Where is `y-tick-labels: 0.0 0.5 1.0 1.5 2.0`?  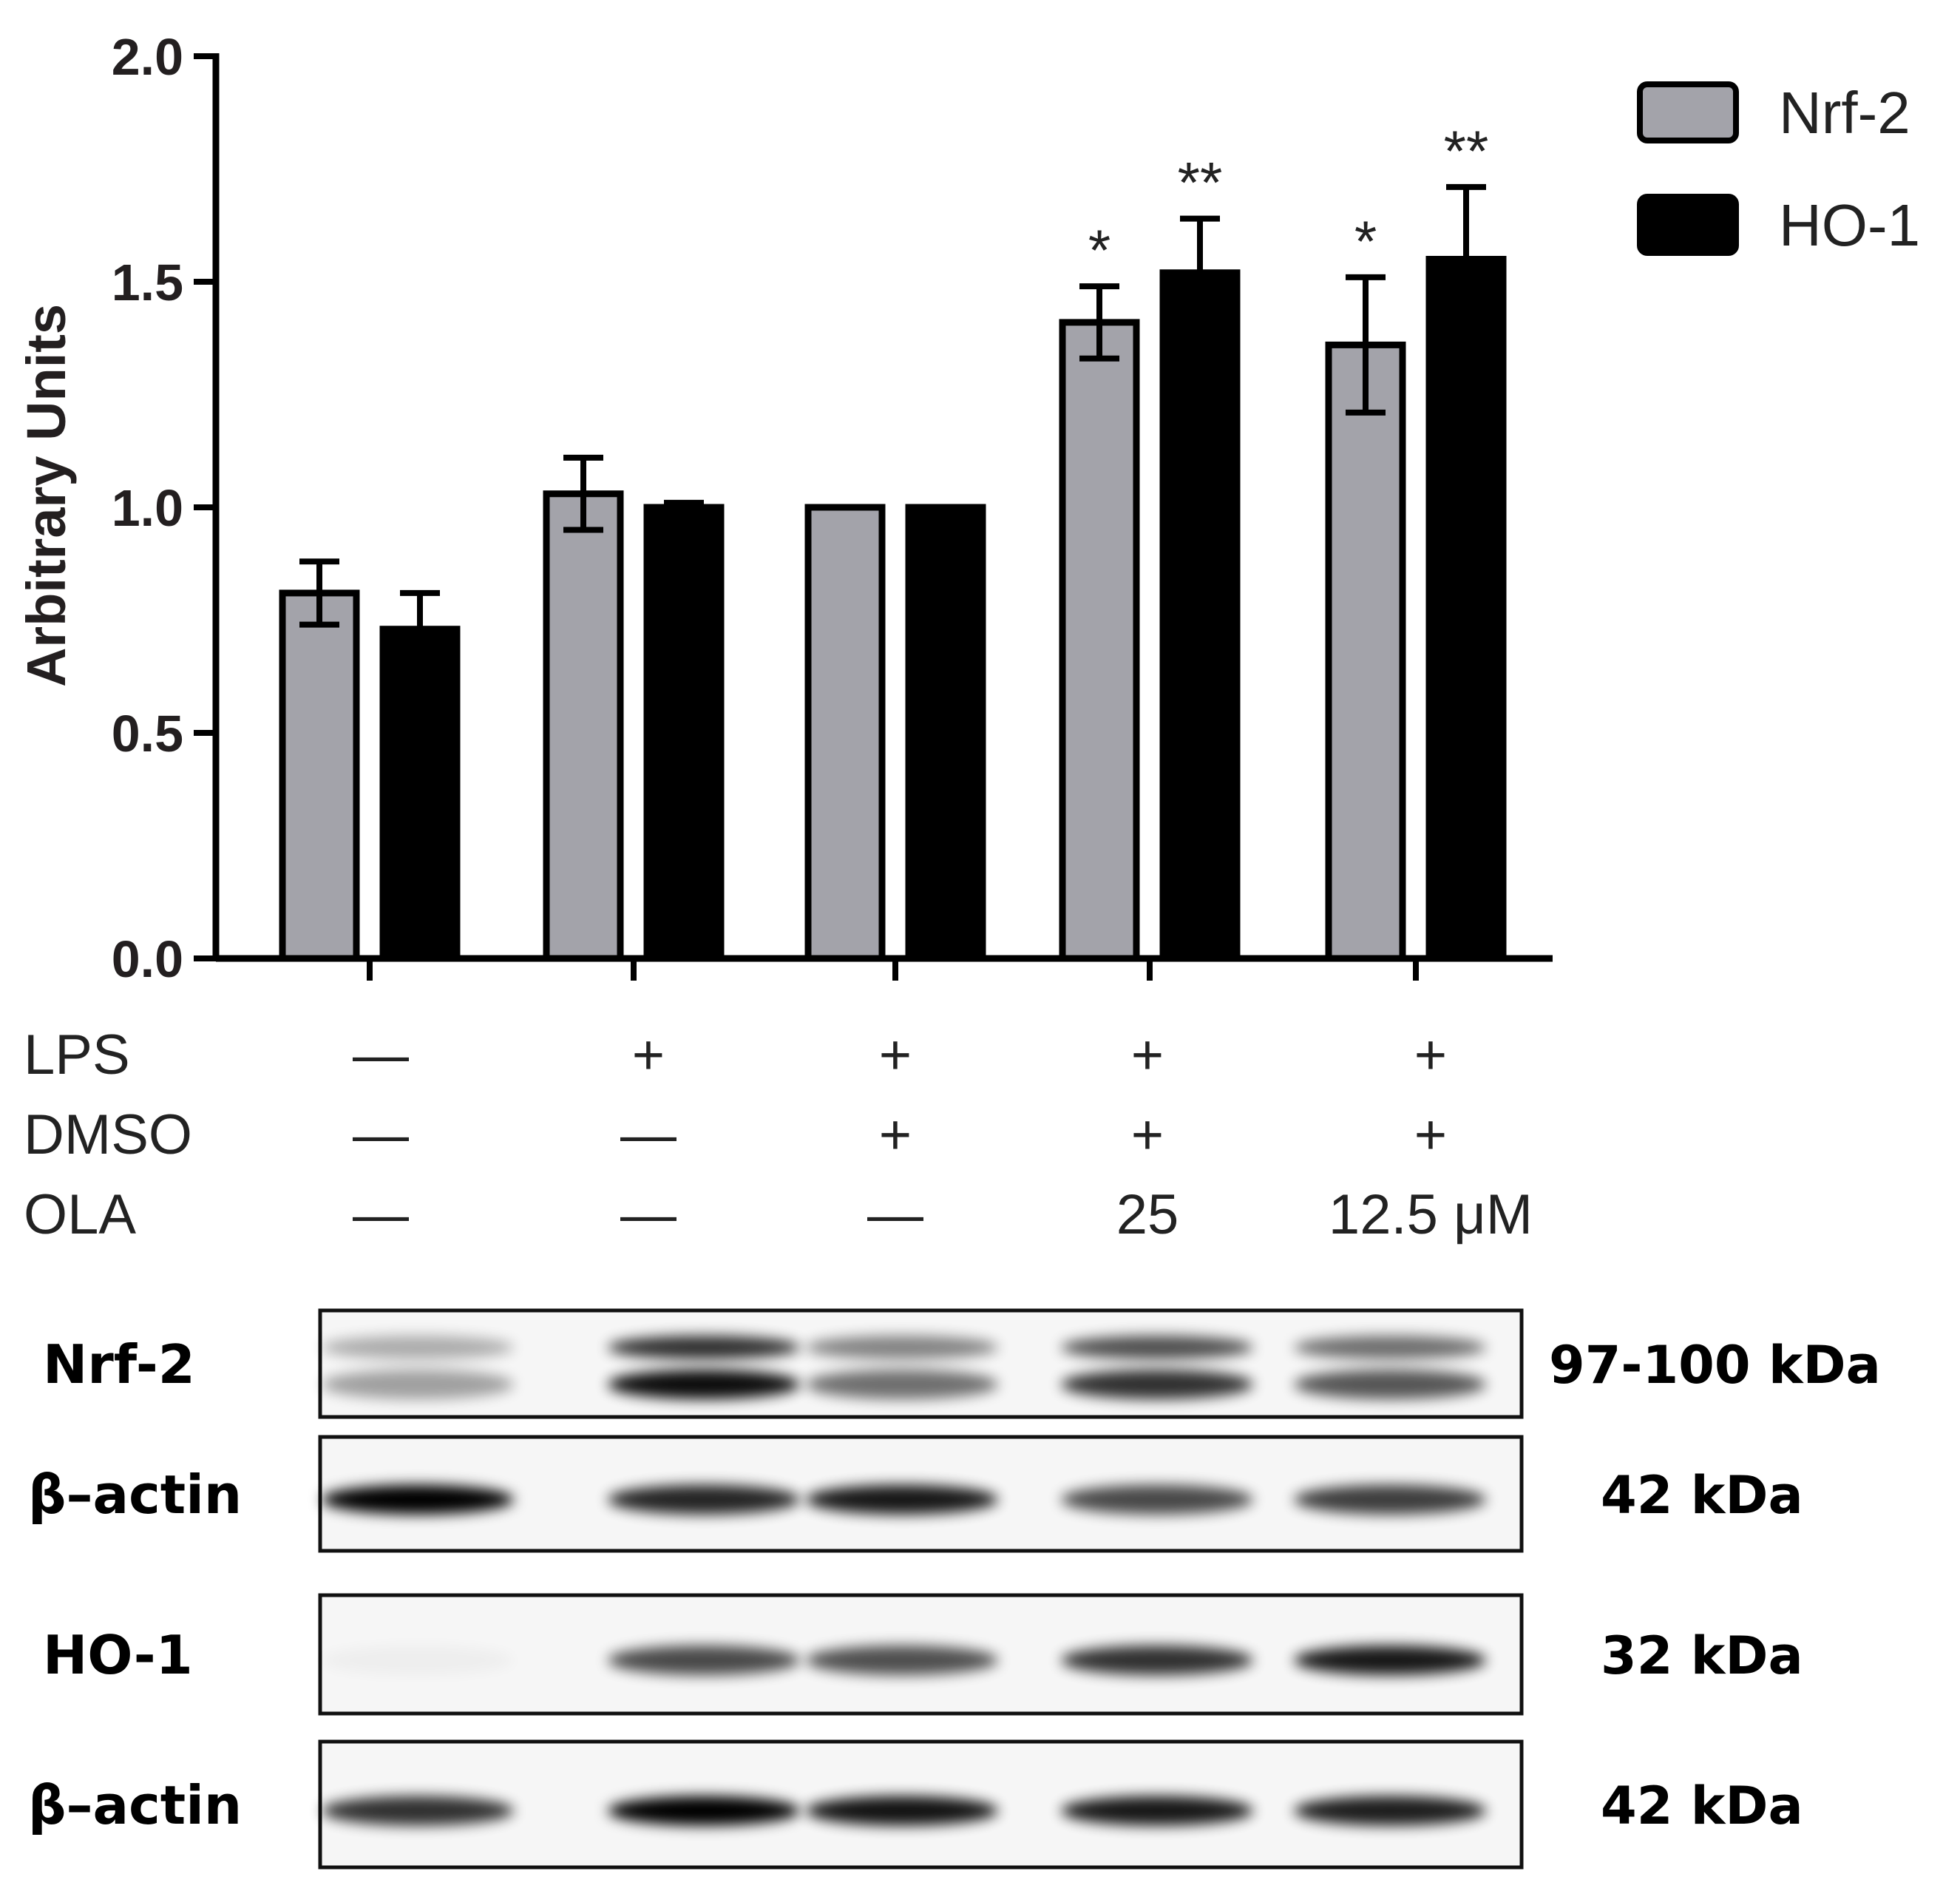 y-tick-labels: 0.0 0.5 1.0 1.5 2.0 is located at coordinates (147, 508).